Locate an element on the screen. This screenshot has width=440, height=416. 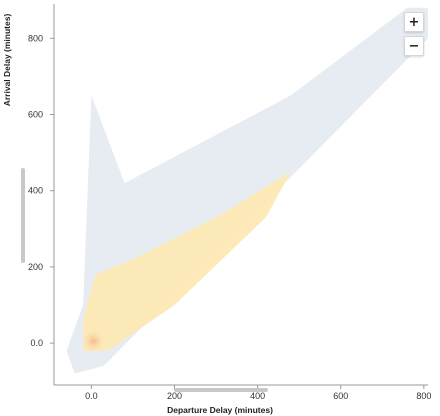
x-tick-label: 600 is located at coordinates (340, 396).